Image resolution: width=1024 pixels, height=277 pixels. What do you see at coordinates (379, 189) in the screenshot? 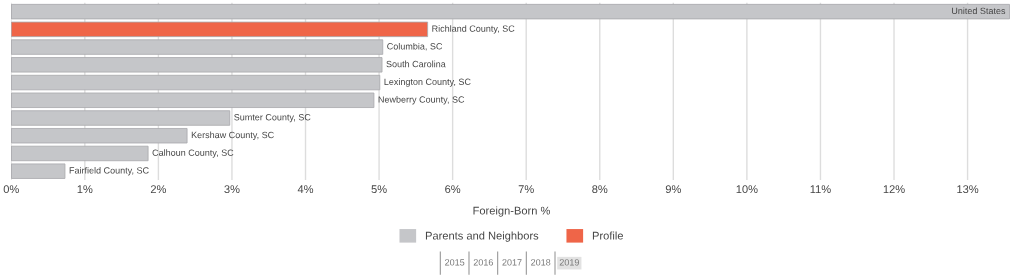
I see `x-tick-label: 5%` at bounding box center [379, 189].